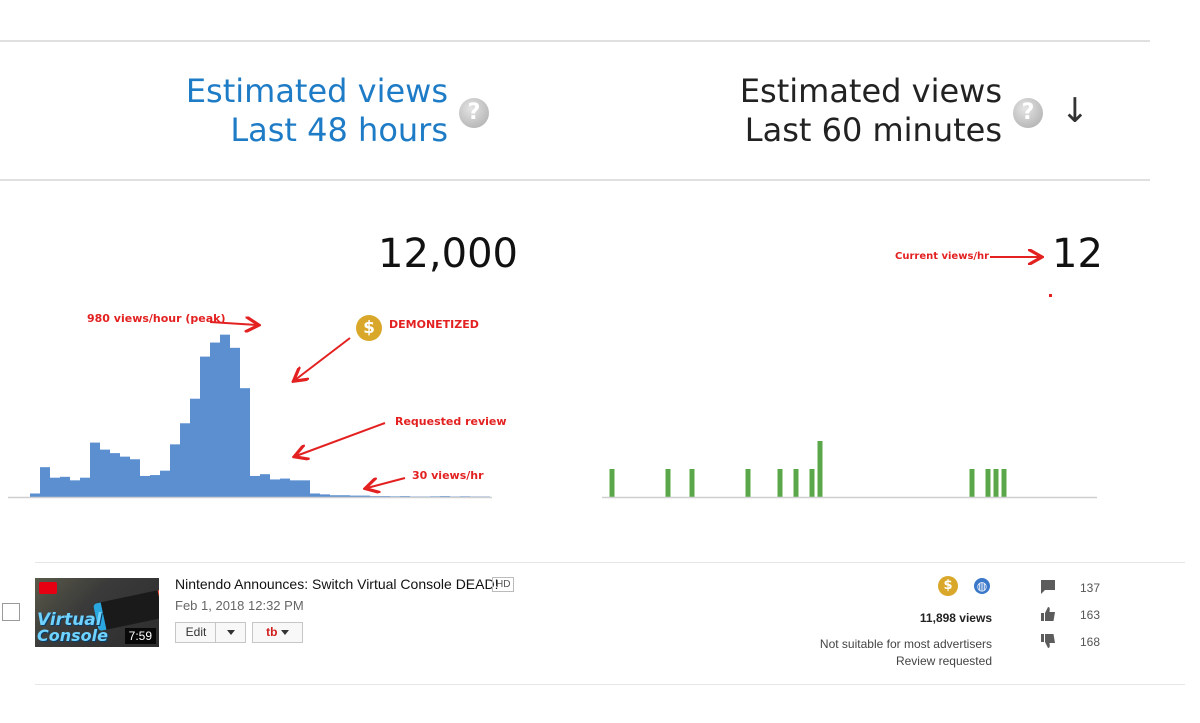 Image resolution: width=1200 pixels, height=723 pixels. I want to click on views-48h-chart, so click(250, 416).